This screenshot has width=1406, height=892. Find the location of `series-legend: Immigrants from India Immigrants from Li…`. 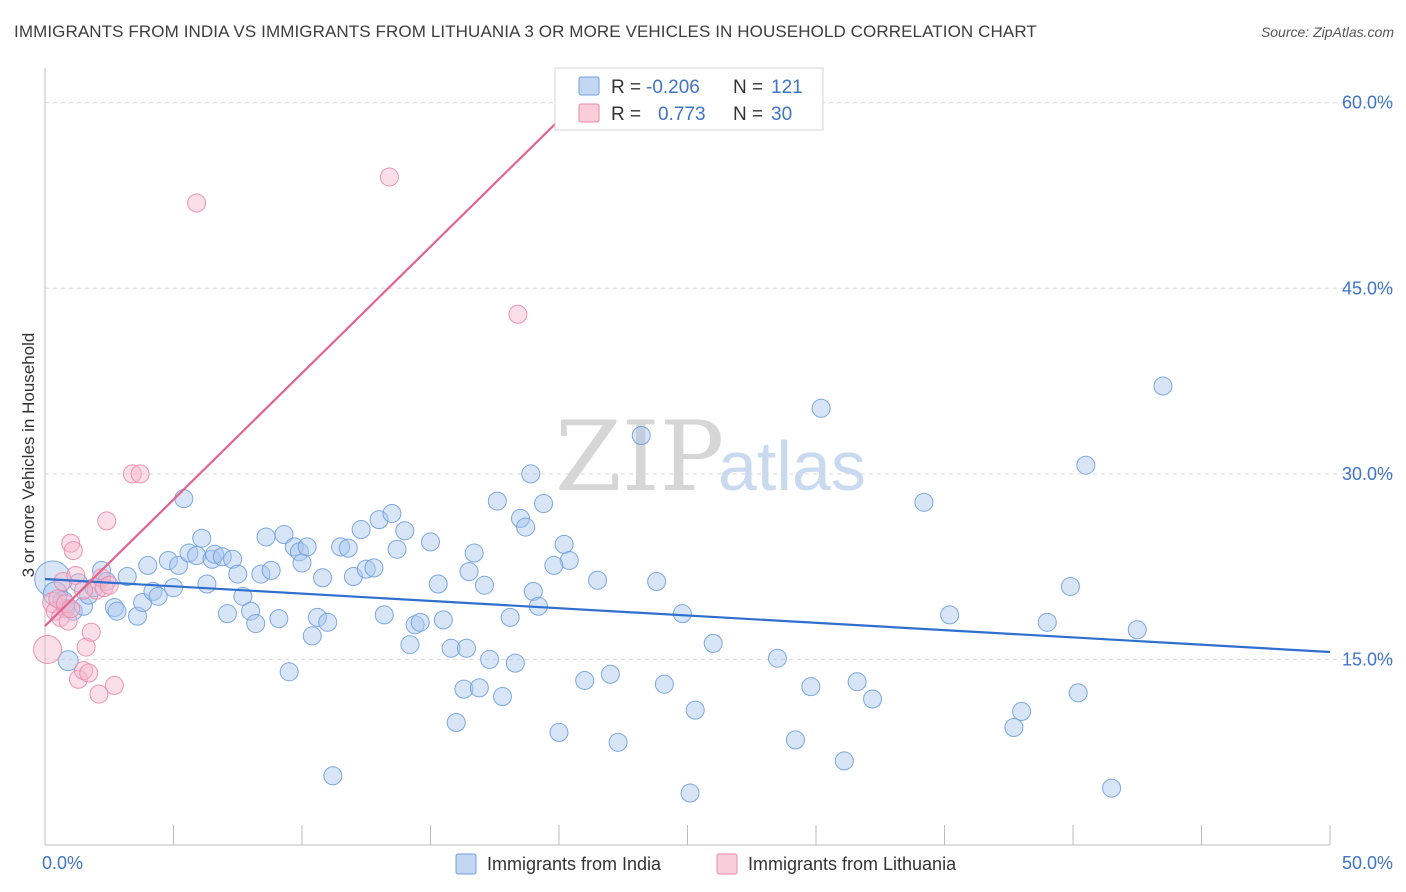

series-legend: Immigrants from India Immigrants from Li… is located at coordinates (706, 864).